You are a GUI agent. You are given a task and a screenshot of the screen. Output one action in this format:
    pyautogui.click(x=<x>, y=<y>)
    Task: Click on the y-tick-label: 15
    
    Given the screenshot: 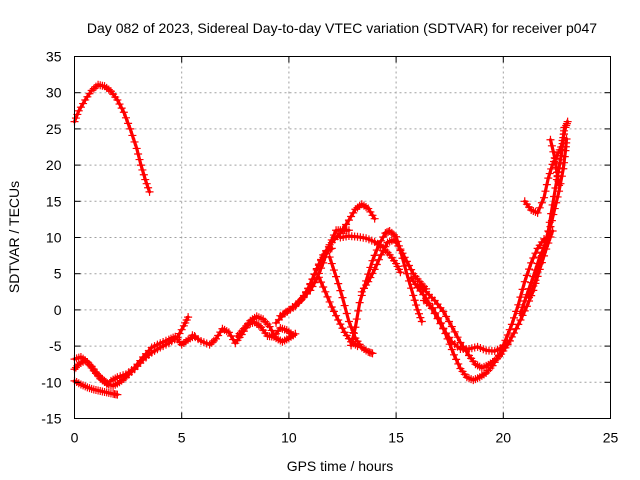 What is the action you would take?
    pyautogui.click(x=54, y=201)
    